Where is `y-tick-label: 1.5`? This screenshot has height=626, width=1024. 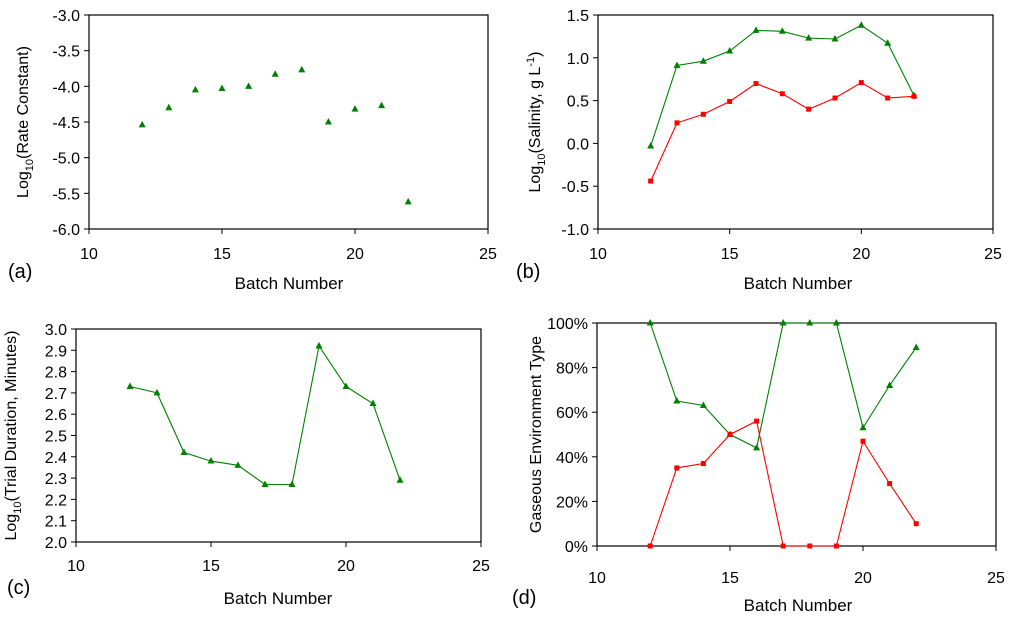 y-tick-label: 1.5 is located at coordinates (578, 16).